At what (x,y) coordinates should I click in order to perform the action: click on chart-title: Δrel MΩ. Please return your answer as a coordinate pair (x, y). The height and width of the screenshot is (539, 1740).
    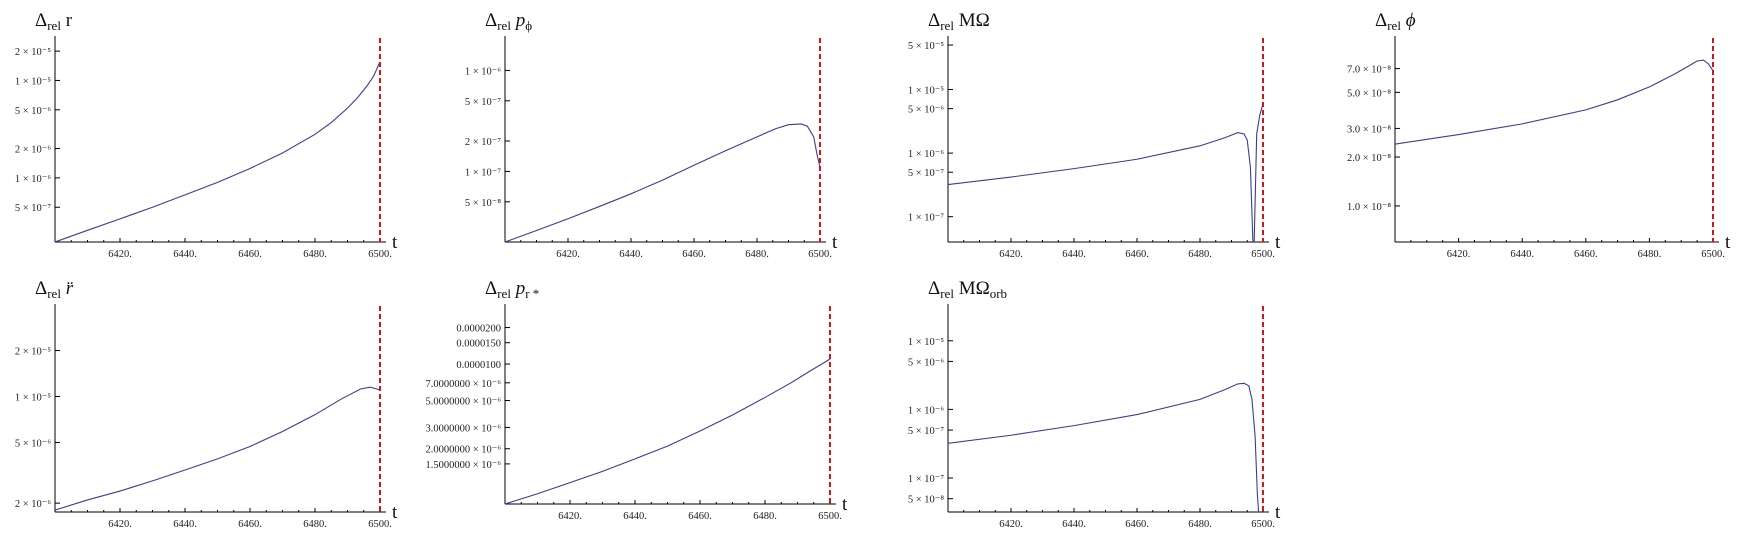
    Looking at the image, I should click on (959, 21).